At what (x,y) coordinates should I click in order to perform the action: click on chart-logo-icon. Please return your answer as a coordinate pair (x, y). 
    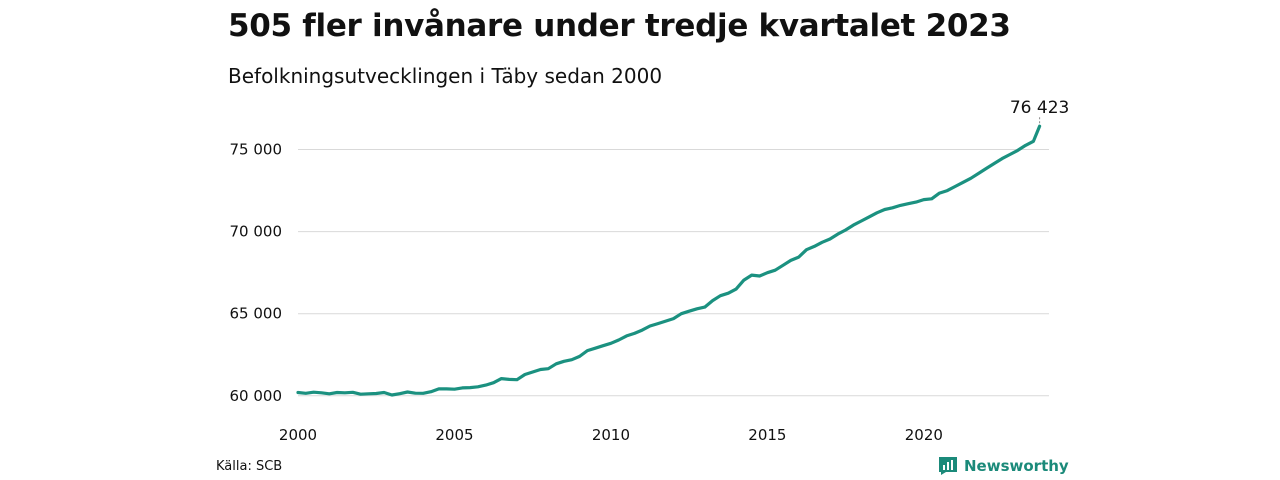
    Looking at the image, I should click on (948, 466).